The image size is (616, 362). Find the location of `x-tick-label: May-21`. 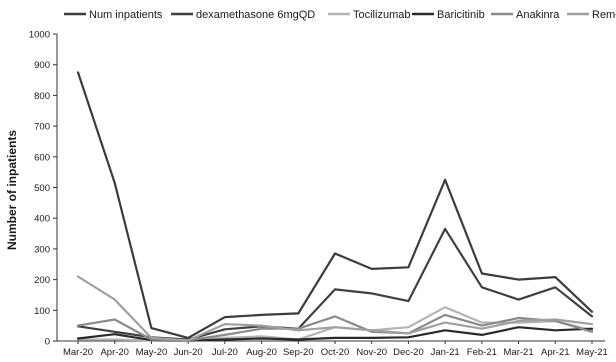

x-tick-label: May-21 is located at coordinates (592, 352).